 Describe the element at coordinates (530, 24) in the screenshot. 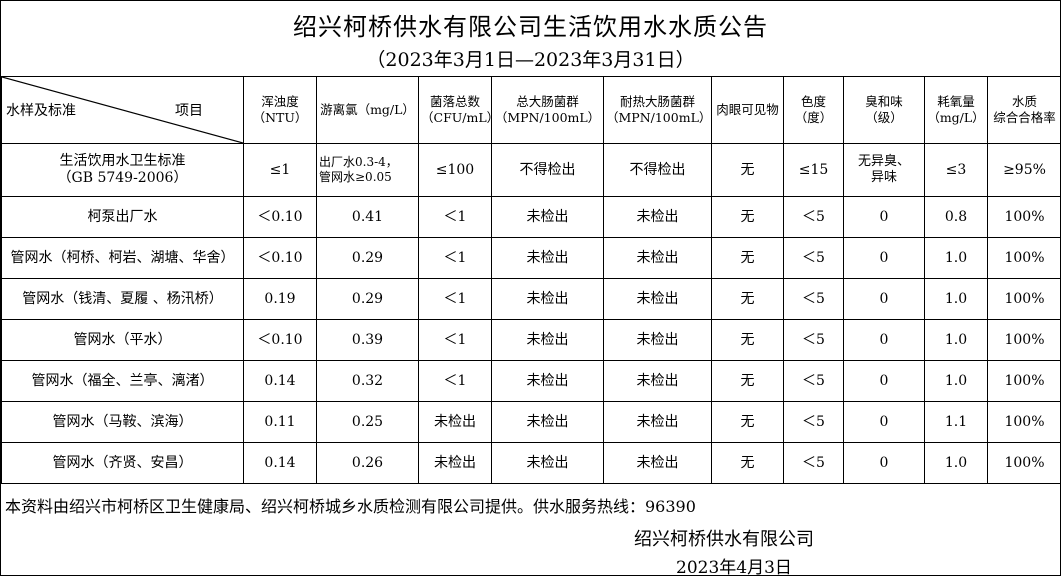

I see `notice-title: 绍兴柯桥供水有限公司生活饮用水水质公告` at that location.